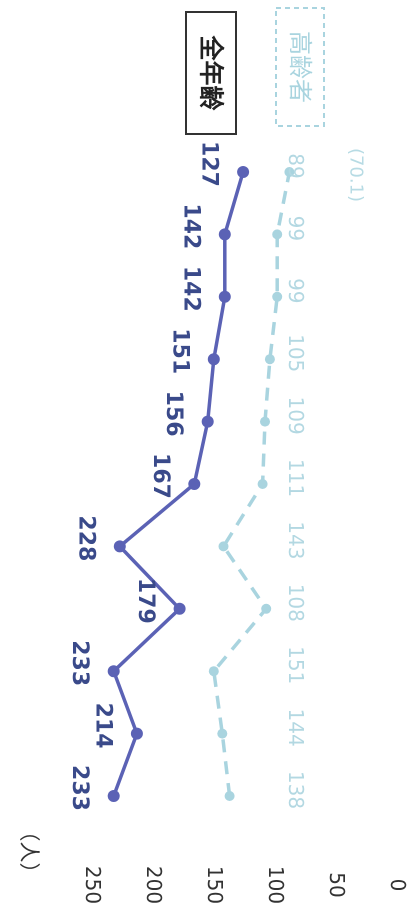 Image resolution: width=410 pixels, height=909 pixels. I want to click on elderly-value-label: 105, so click(296, 353).